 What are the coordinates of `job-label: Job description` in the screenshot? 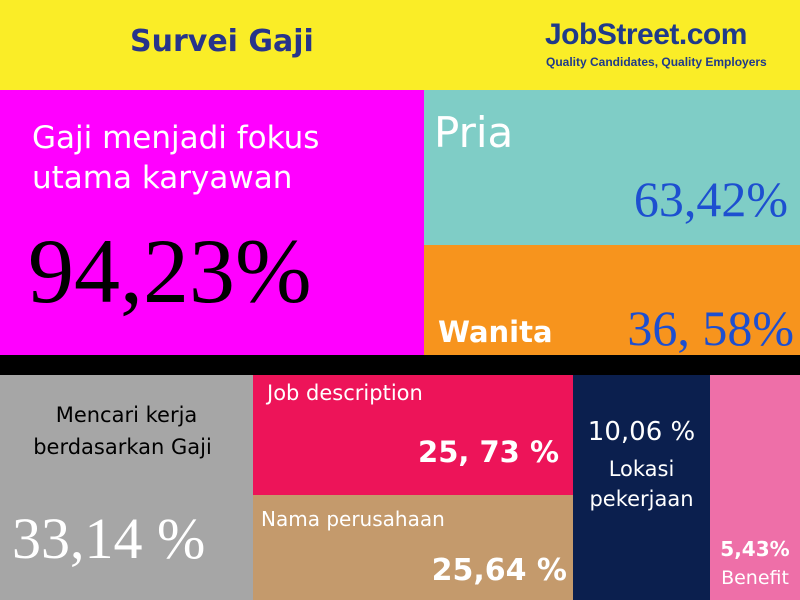 It's located at (345, 393).